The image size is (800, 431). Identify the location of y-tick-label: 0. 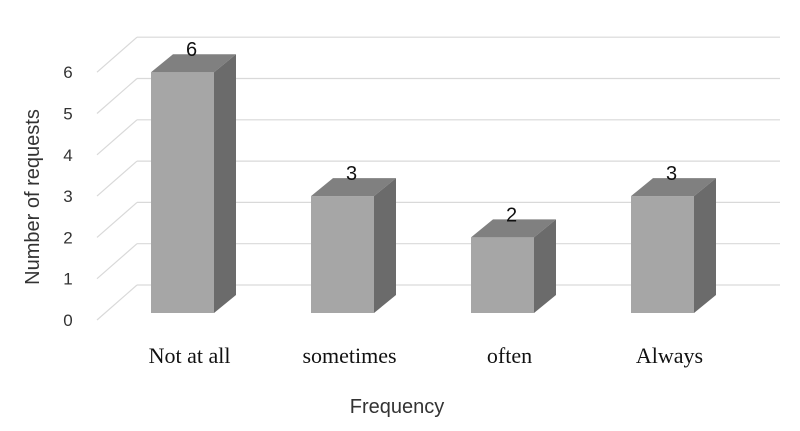
(67, 320).